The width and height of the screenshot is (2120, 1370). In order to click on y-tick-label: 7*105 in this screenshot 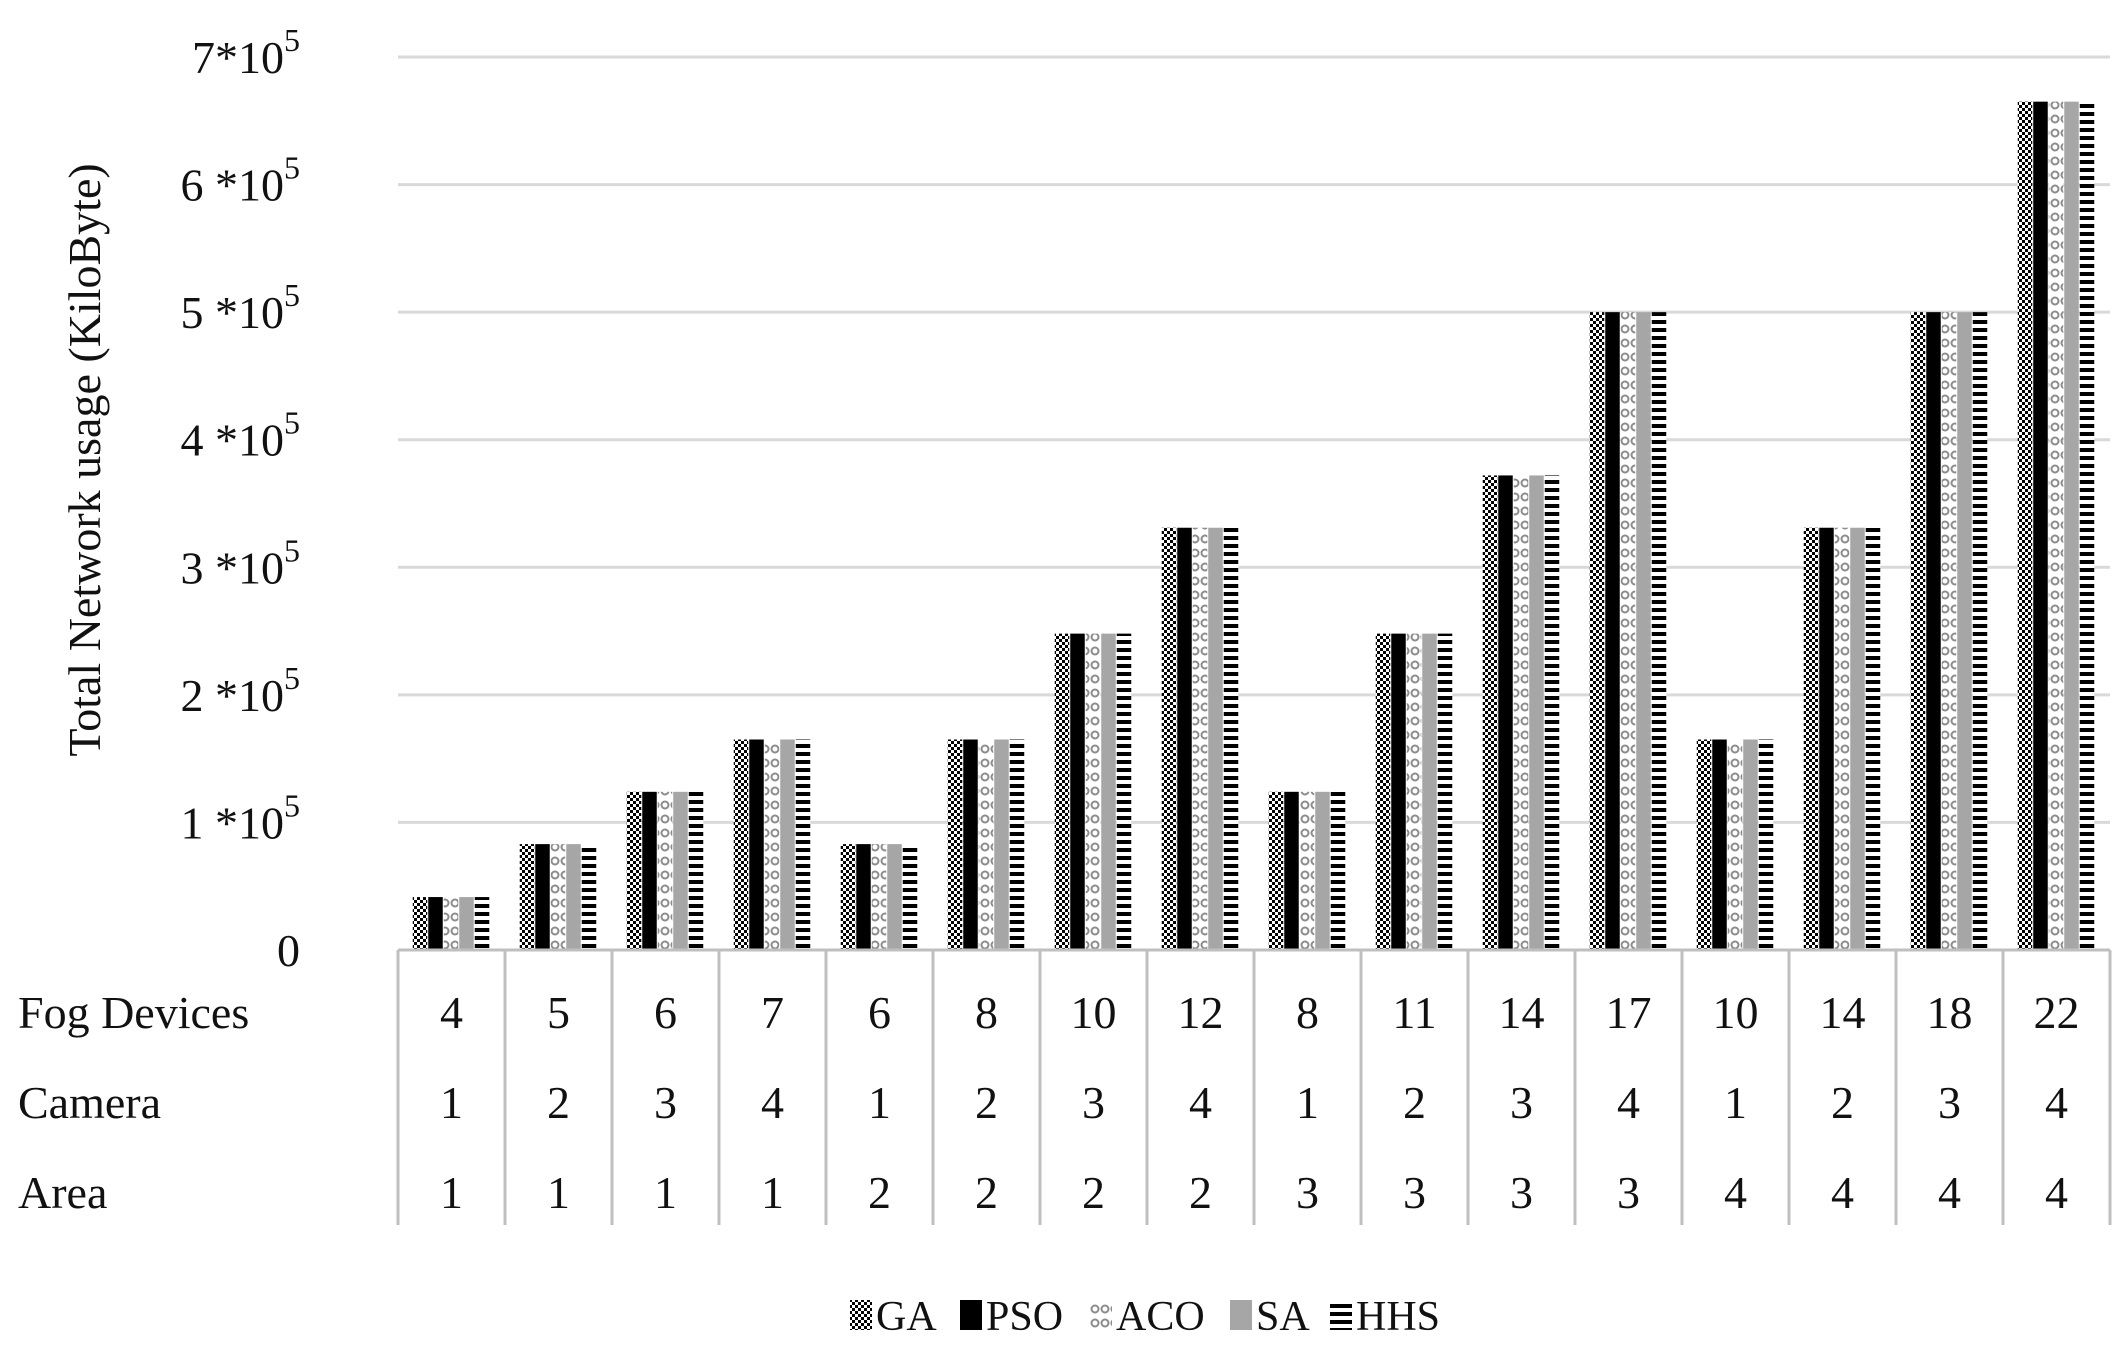, I will do `click(246, 52)`.